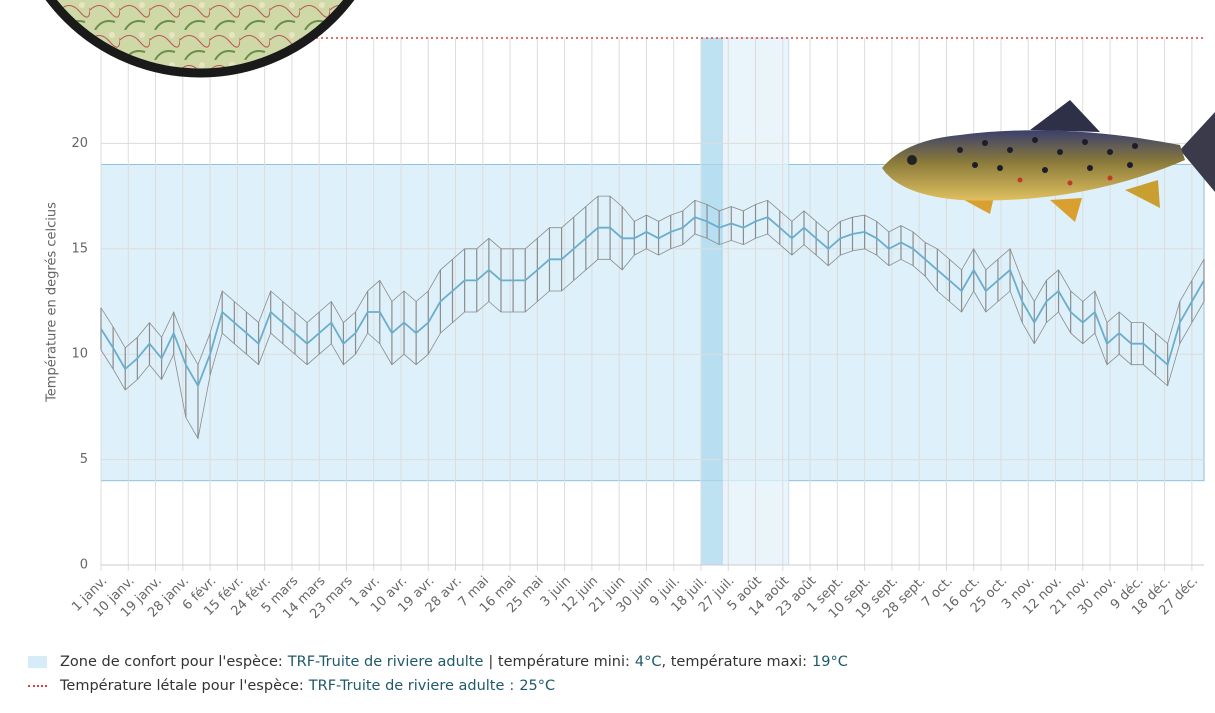 The image size is (1215, 713). Describe the element at coordinates (734, 662) in the screenshot. I see `legend-text: , température maxi:` at that location.